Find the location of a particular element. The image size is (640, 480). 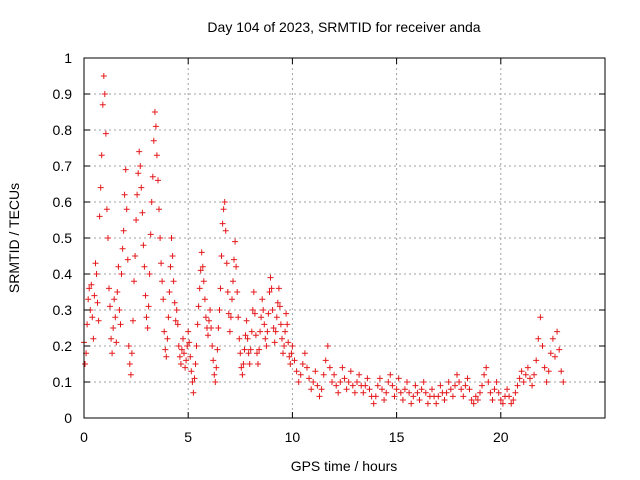

y-tick-label: 0 is located at coordinates (68, 418).